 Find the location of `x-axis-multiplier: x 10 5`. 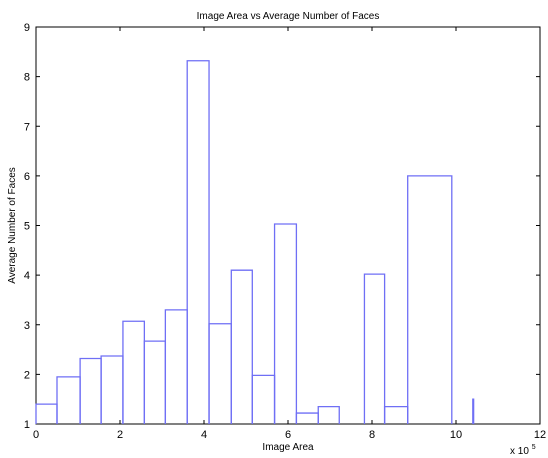

x-axis-multiplier: x 10 5 is located at coordinates (523, 450).